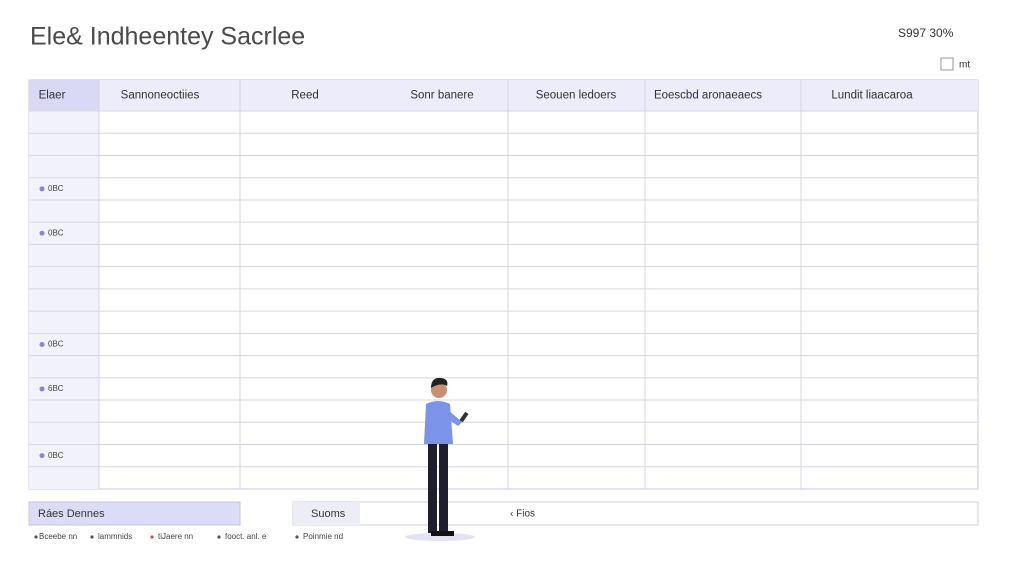 The height and width of the screenshot is (576, 1024). Describe the element at coordinates (71, 514) in the screenshot. I see `button-label: Ráes Dennes` at that location.